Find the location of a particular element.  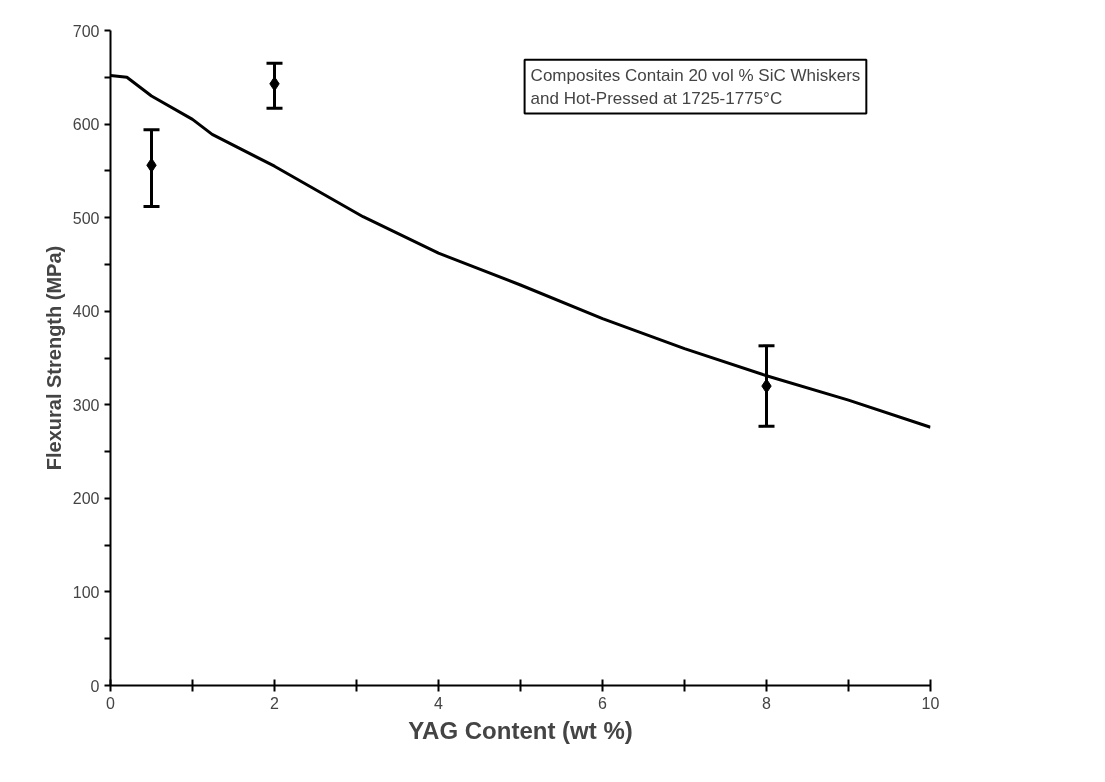

y-tick-label: 400 is located at coordinates (86, 312).